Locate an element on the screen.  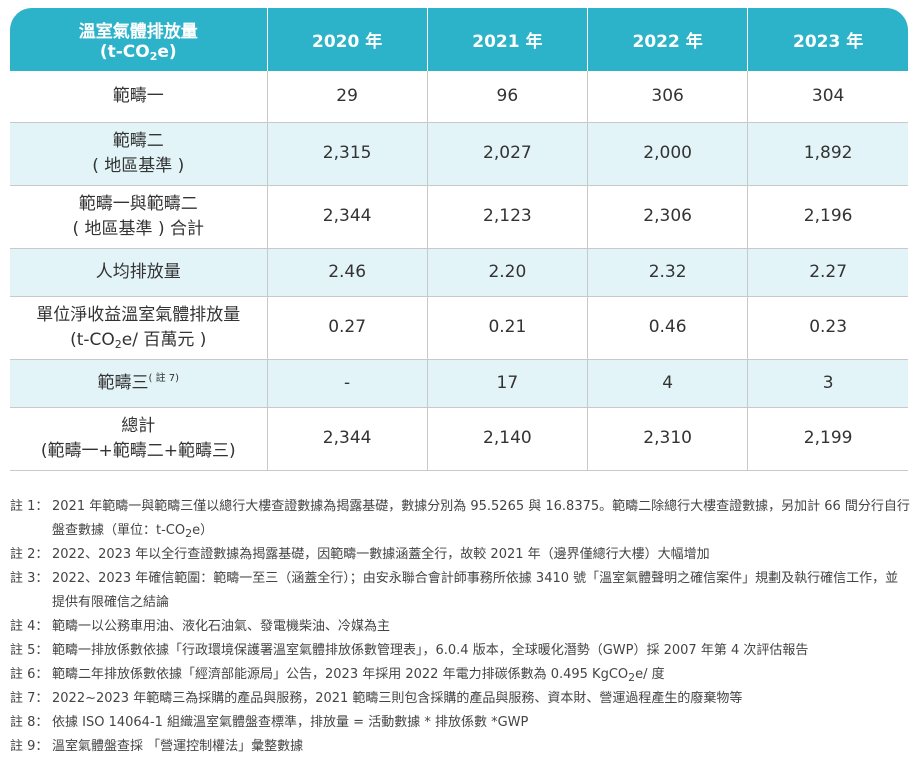
cell-value: 2,306 is located at coordinates (667, 217).